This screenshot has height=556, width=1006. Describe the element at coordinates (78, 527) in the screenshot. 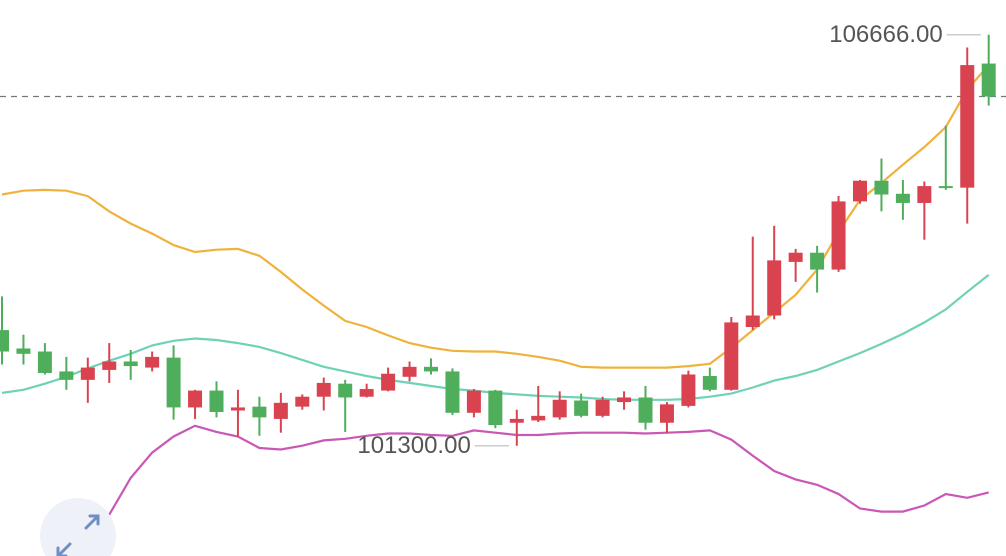

I see `expand-button` at that location.